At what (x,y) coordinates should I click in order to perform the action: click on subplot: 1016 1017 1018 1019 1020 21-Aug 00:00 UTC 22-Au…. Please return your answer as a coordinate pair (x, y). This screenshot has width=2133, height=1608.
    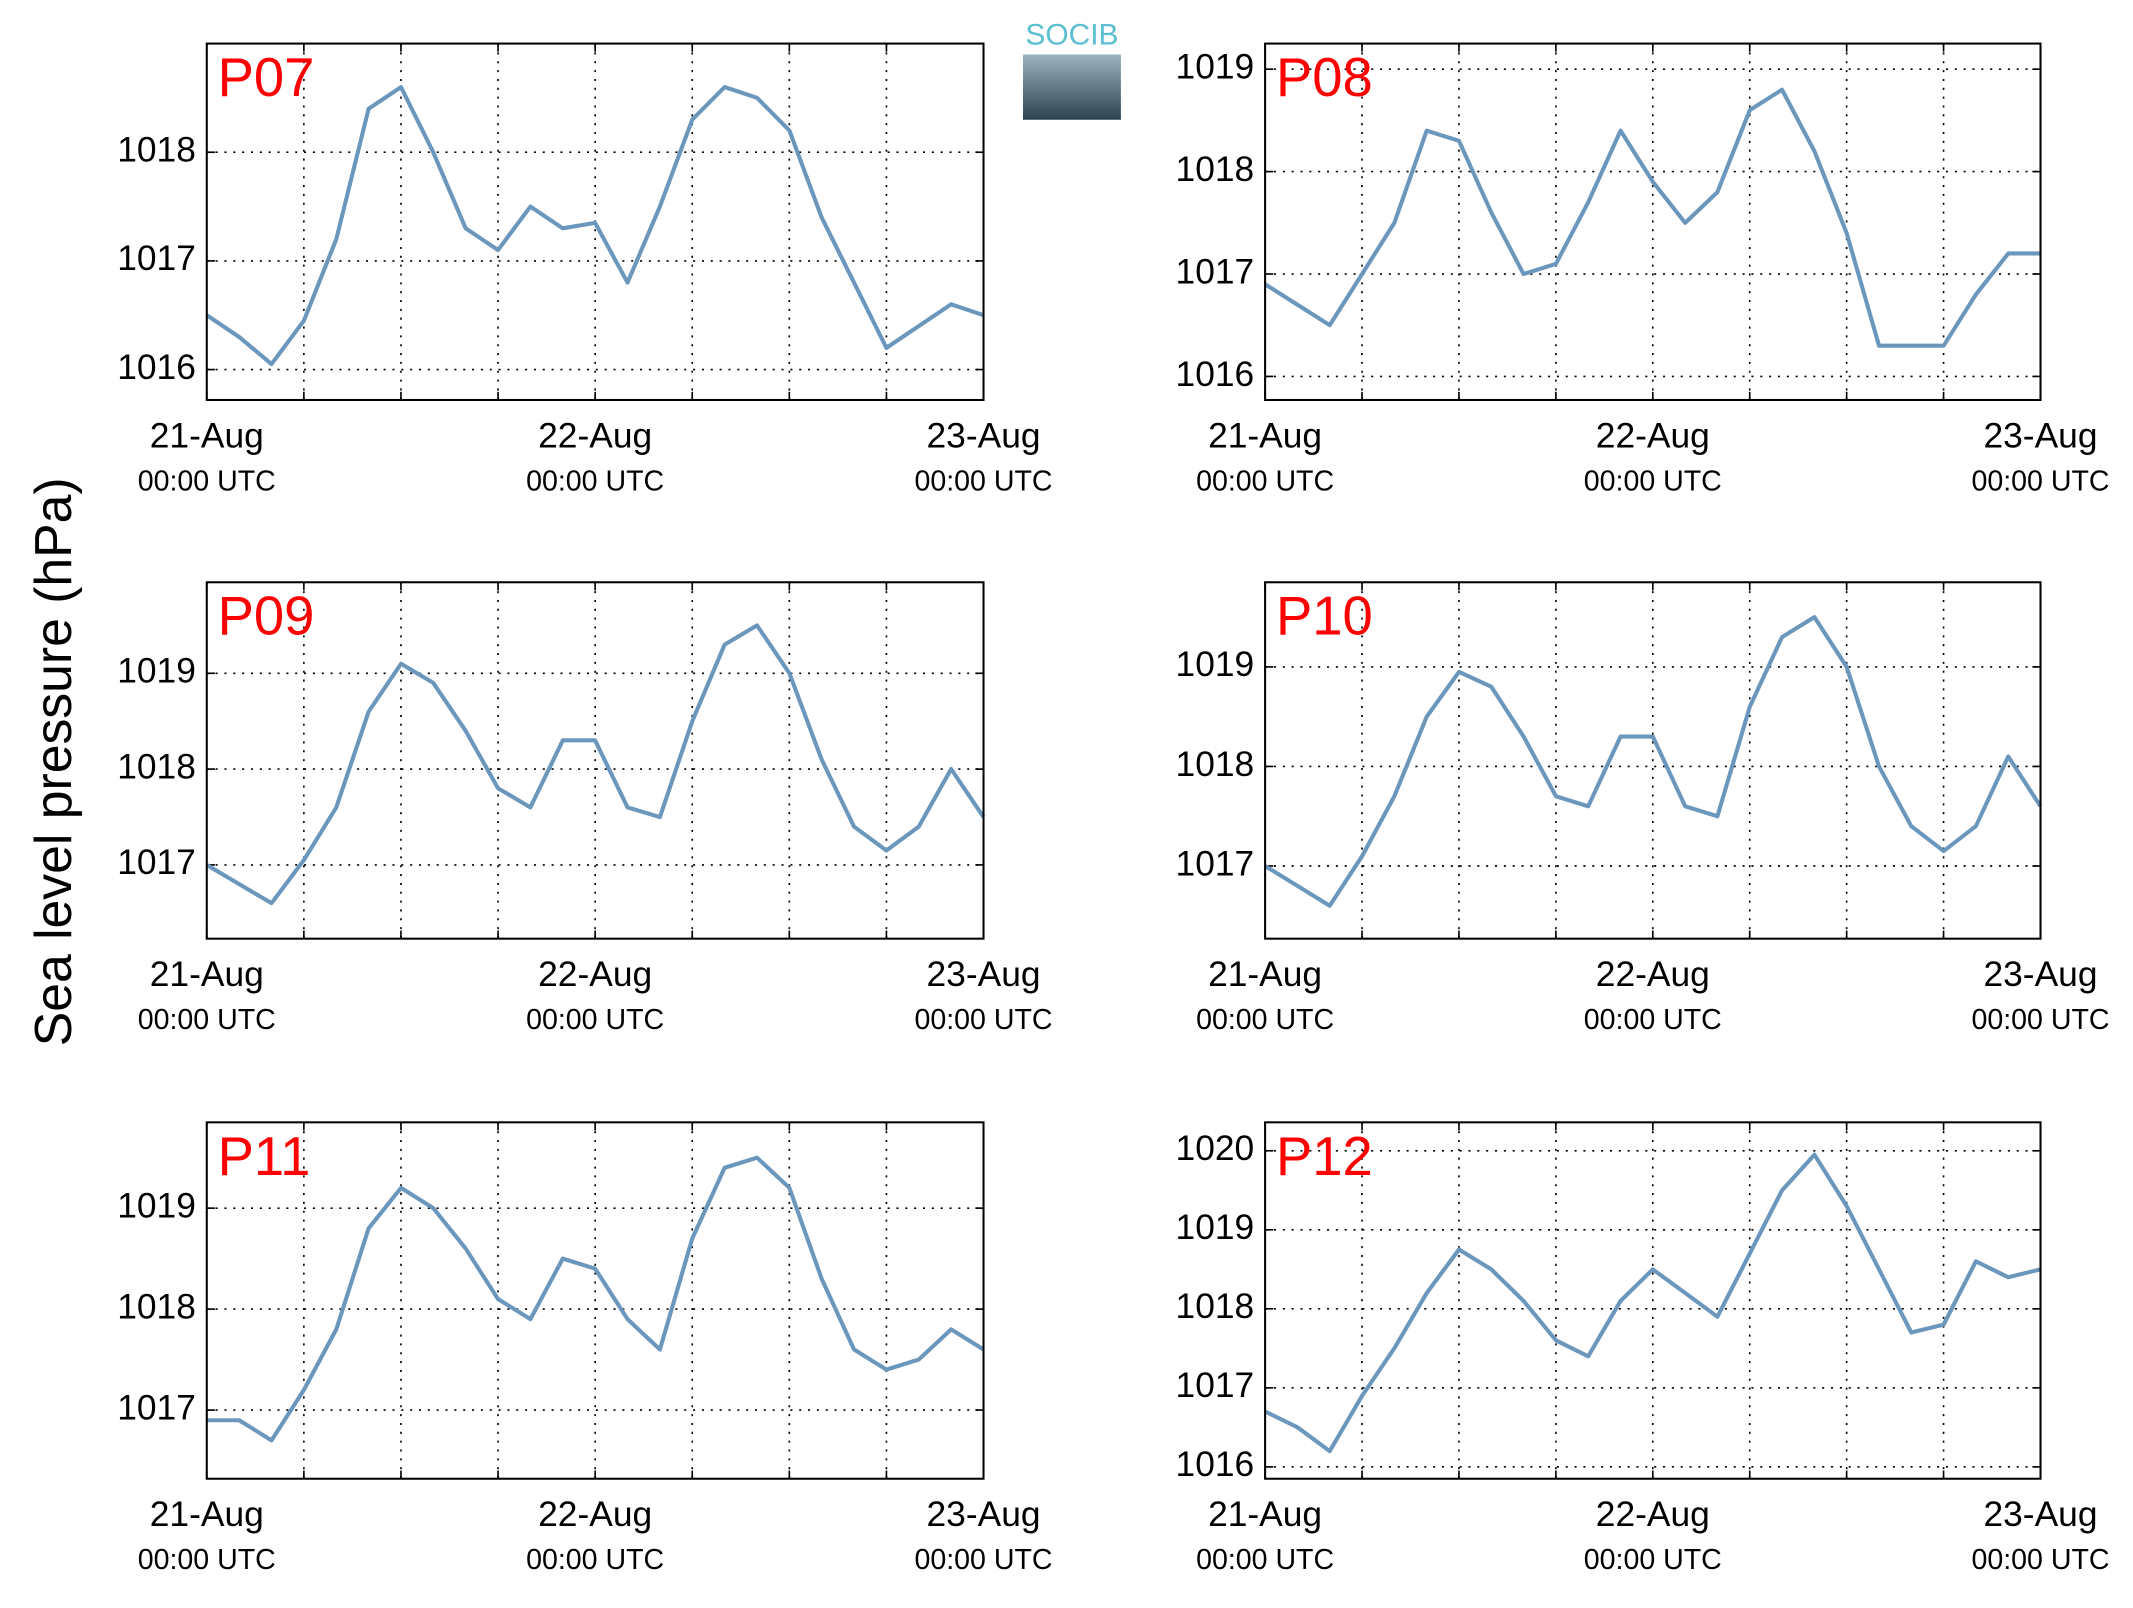
    Looking at the image, I should click on (1643, 1348).